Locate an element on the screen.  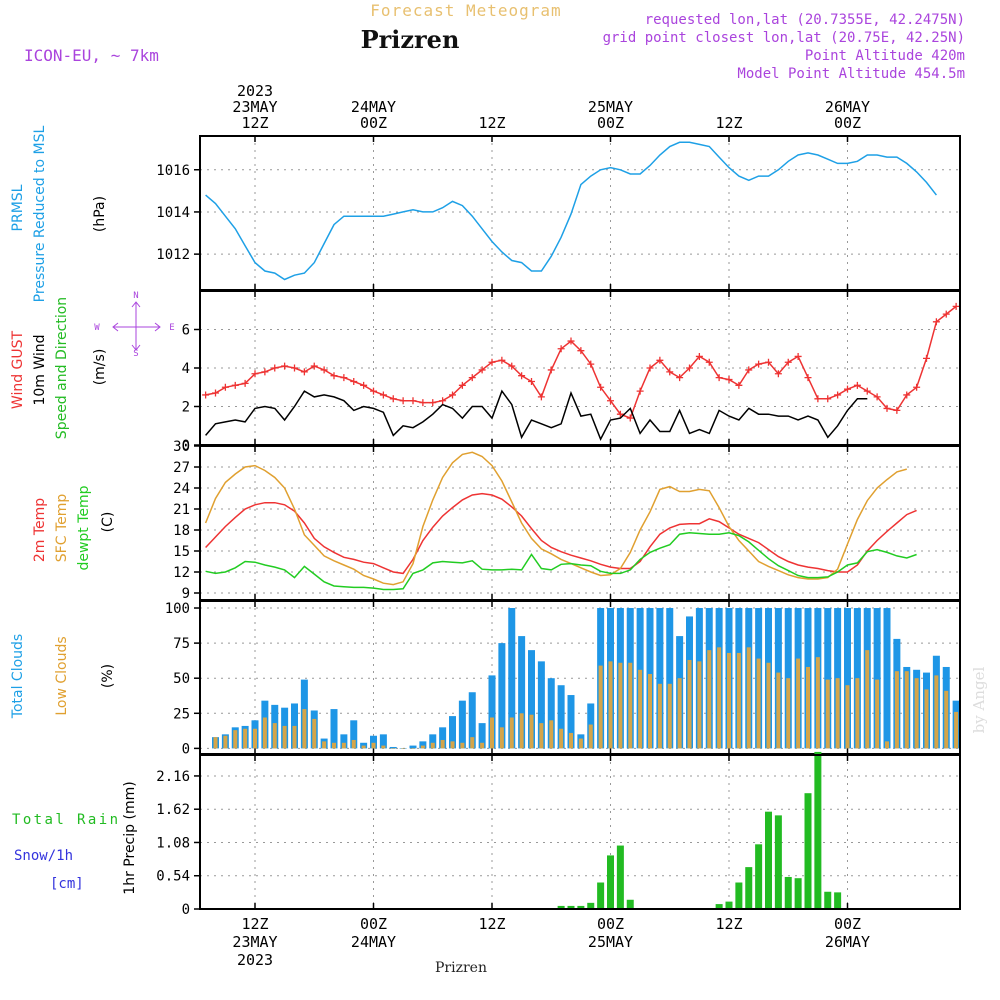
top-time-label: 23MAY is located at coordinates (254, 107).